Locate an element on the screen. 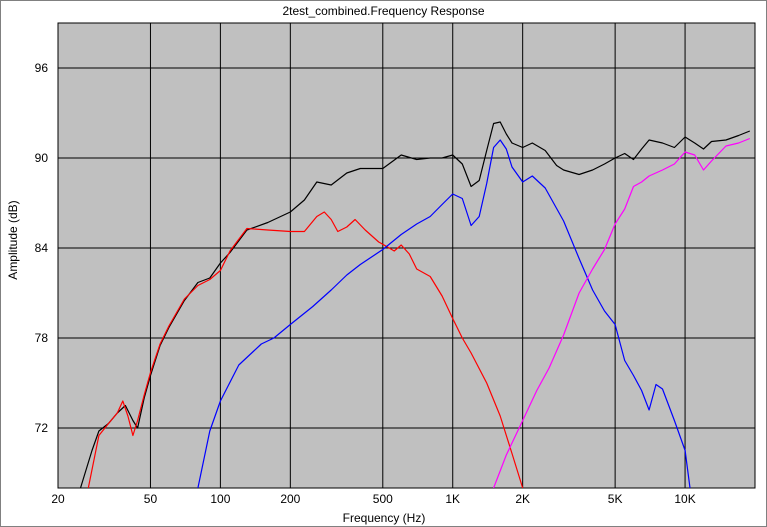 This screenshot has height=527, width=767. x-tick-labels: 20 50 100 200 500 1K 2K 5K 10K is located at coordinates (373, 499).